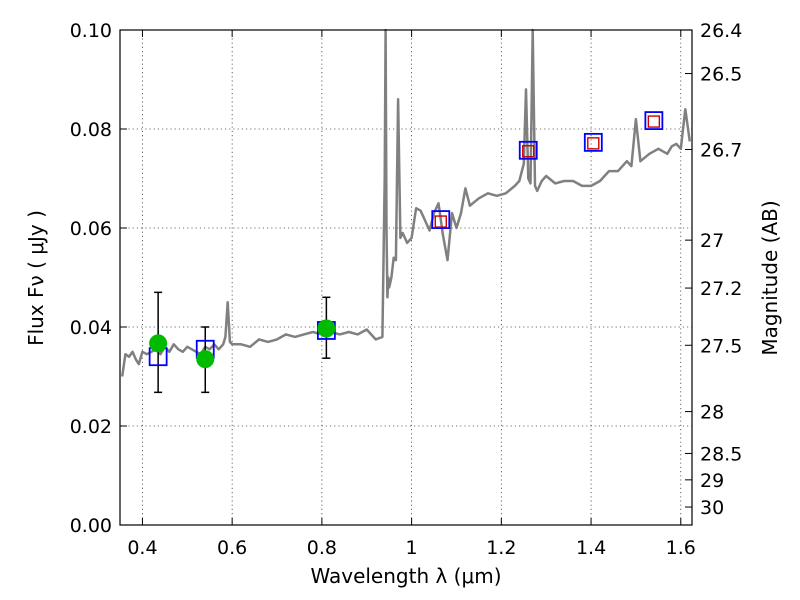 Image resolution: width=800 pixels, height=600 pixels. I want to click on x-tick-label: 0.6, so click(232, 548).